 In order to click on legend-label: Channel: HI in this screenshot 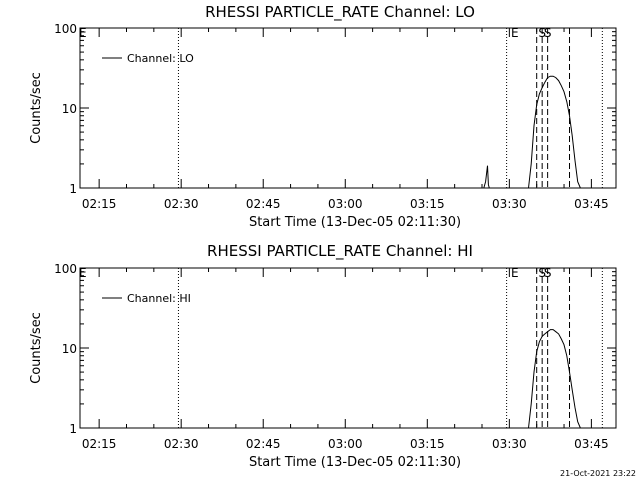, I will do `click(159, 298)`.